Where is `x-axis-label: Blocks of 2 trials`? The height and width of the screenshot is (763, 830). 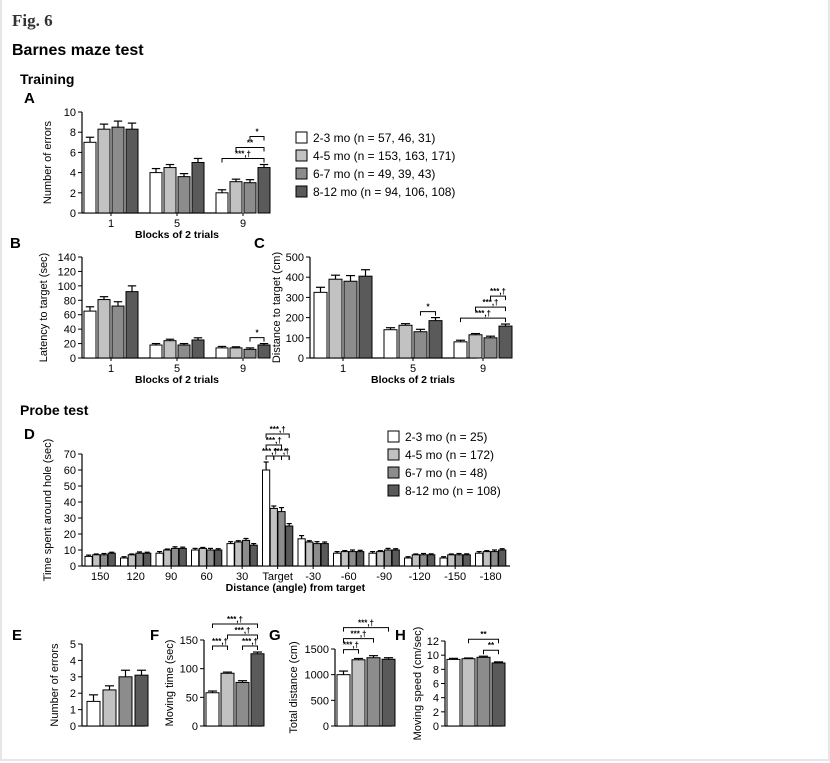 x-axis-label: Blocks of 2 trials is located at coordinates (177, 380).